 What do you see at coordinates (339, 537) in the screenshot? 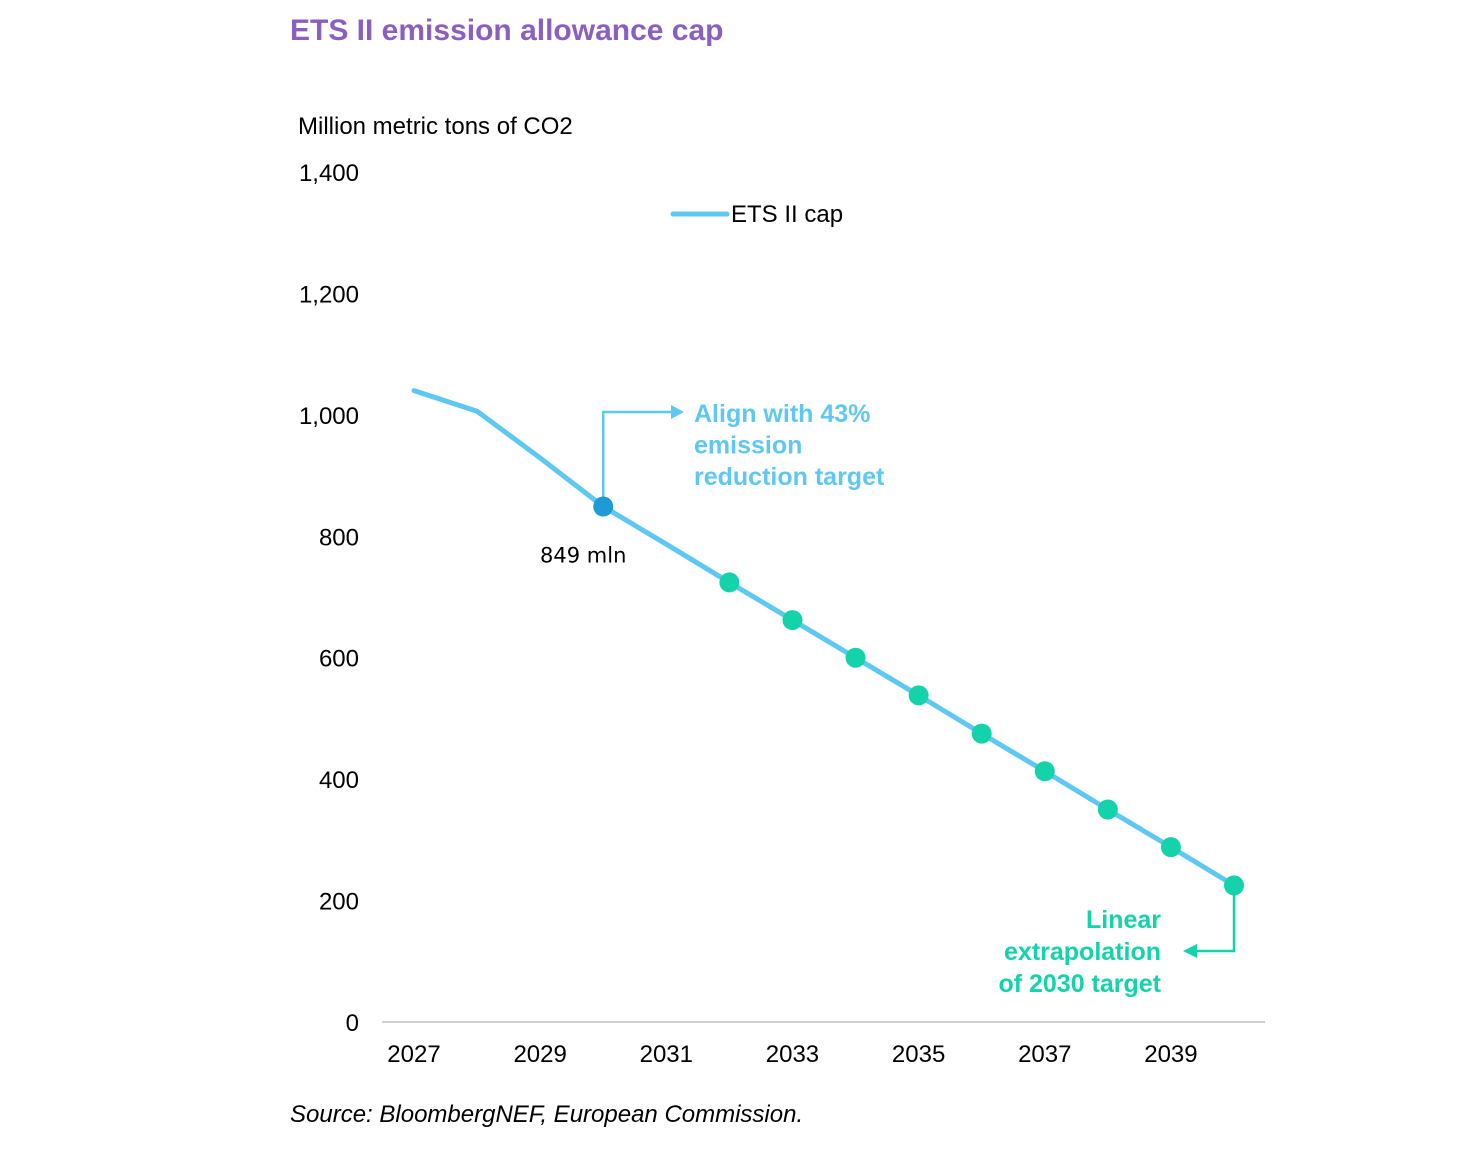
I see `y-tick-label: 800` at bounding box center [339, 537].